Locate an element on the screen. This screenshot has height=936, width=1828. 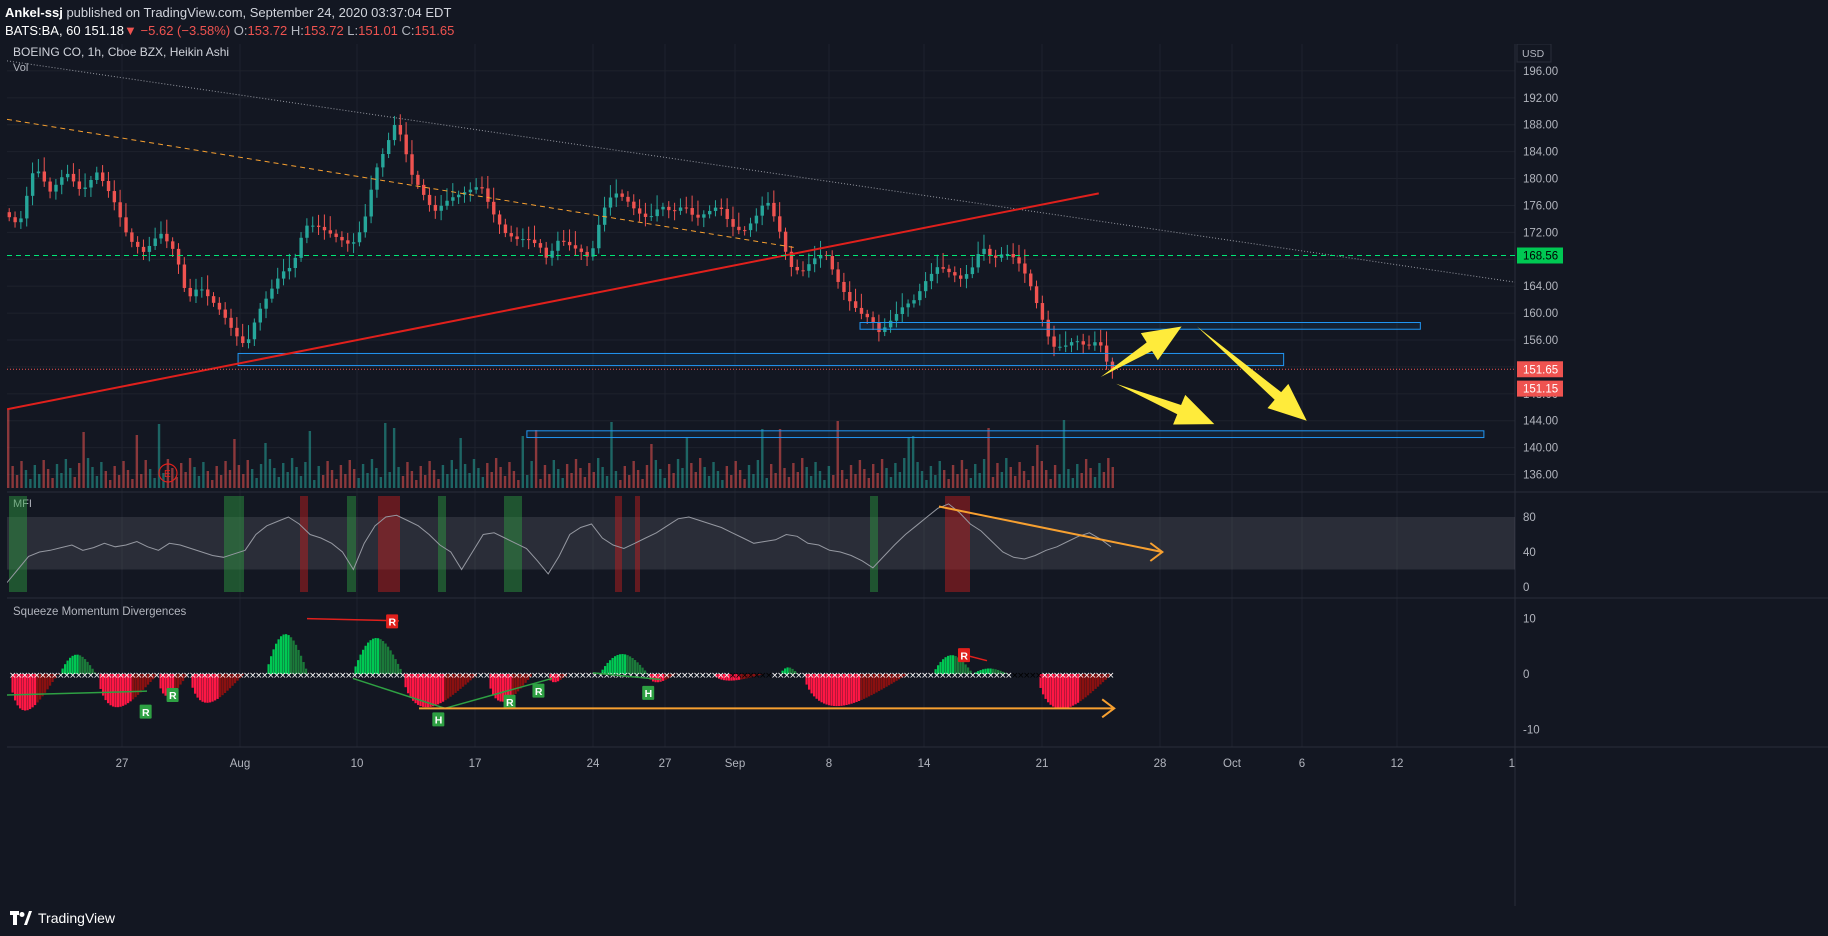
time-tick-7: 8 is located at coordinates (829, 764).